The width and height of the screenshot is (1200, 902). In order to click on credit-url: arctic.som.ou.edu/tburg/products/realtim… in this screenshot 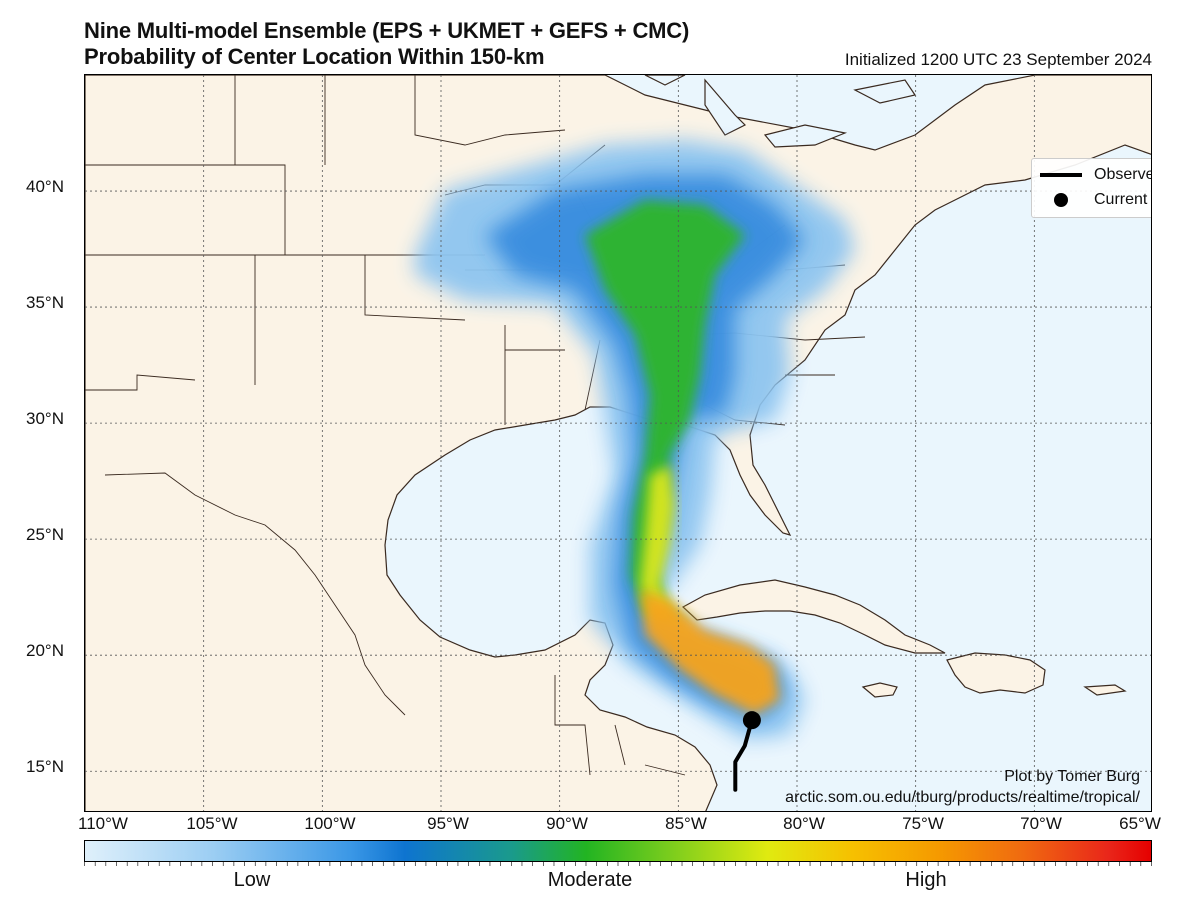, I will do `click(962, 797)`.